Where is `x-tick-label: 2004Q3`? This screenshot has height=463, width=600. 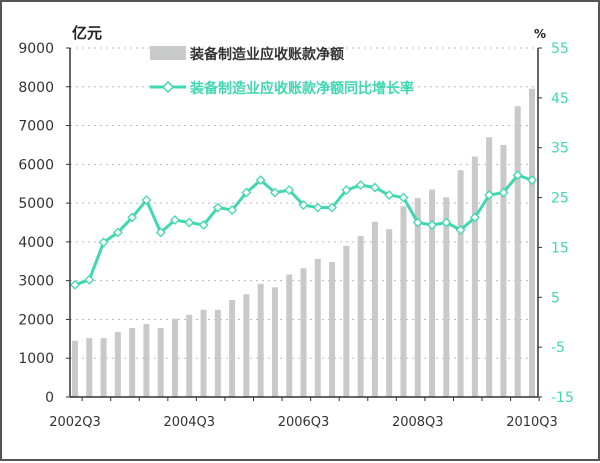
x-tick-label: 2004Q3 is located at coordinates (189, 422).